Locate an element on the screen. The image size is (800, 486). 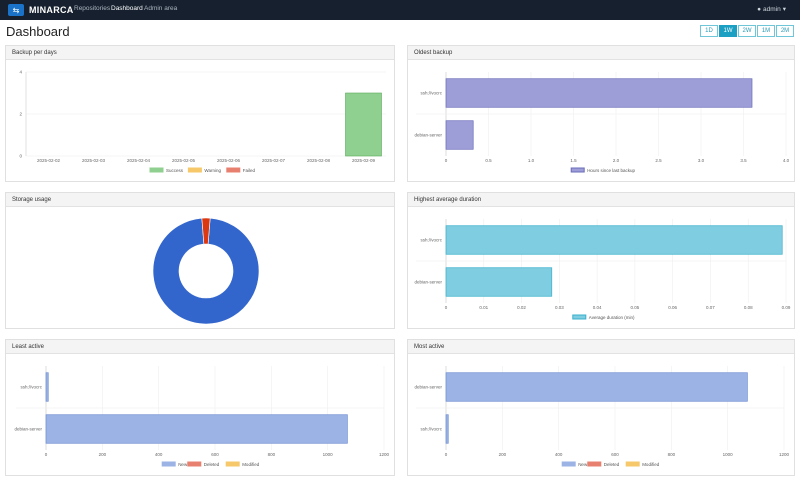
x-tick-label: 2025-02-03 is located at coordinates (94, 160).